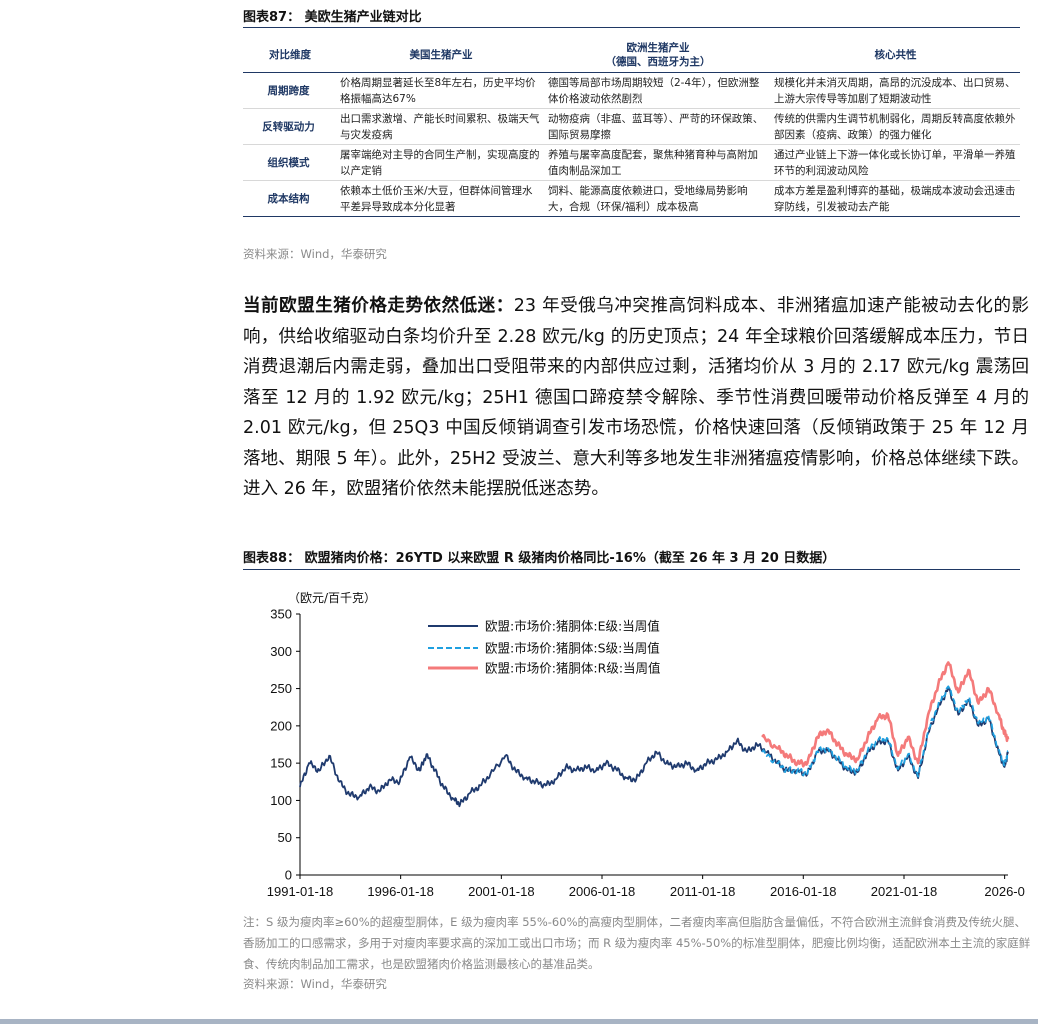 This screenshot has width=1038, height=1030. What do you see at coordinates (315, 254) in the screenshot?
I see `table-source: 资料来源：Wind，华泰研究` at bounding box center [315, 254].